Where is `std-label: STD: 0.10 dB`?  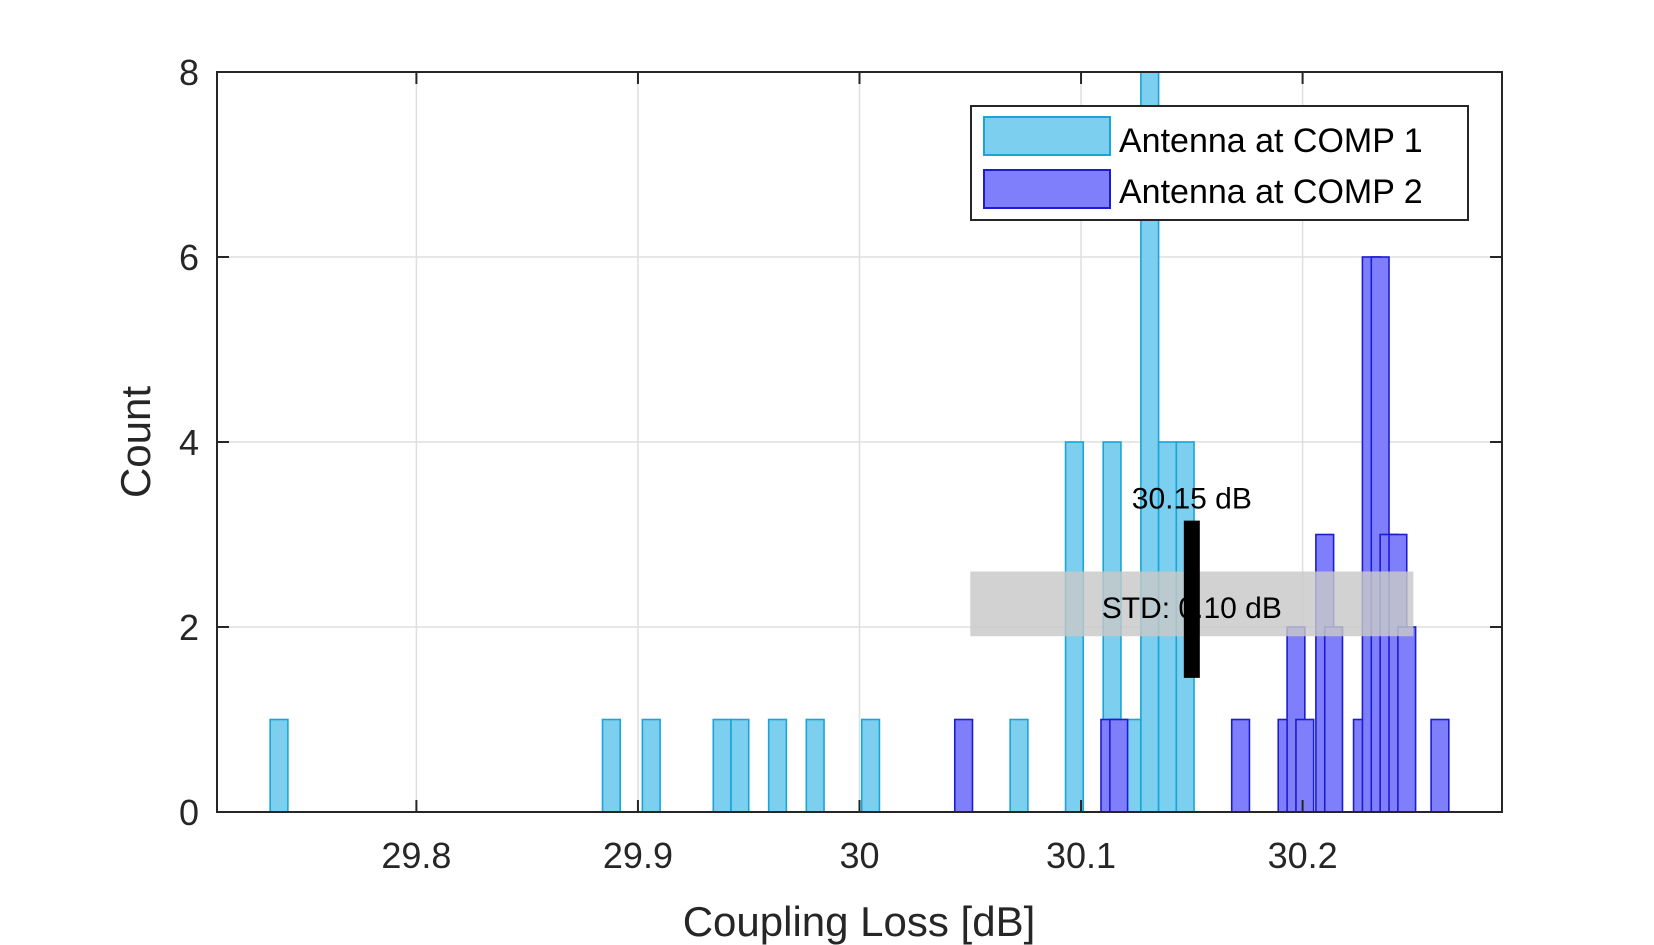 std-label: STD: 0.10 dB is located at coordinates (1192, 608).